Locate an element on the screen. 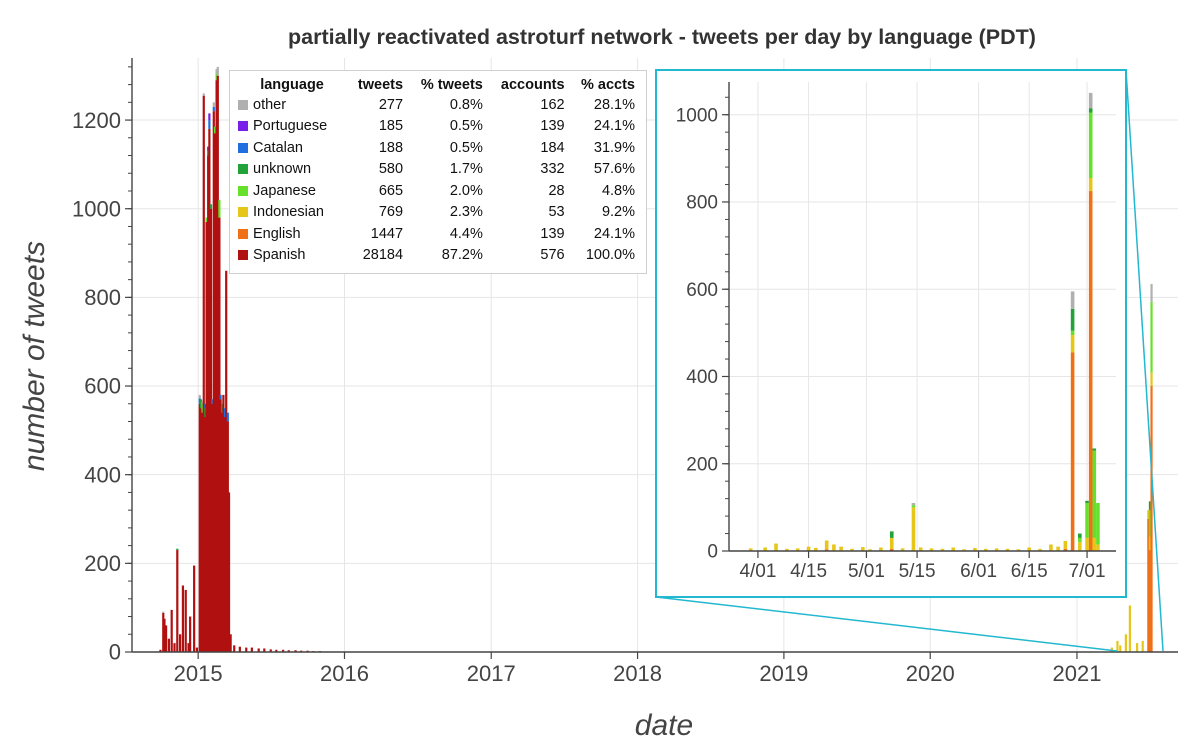 The image size is (1200, 755). legend-language: Japanese is located at coordinates (292, 191).